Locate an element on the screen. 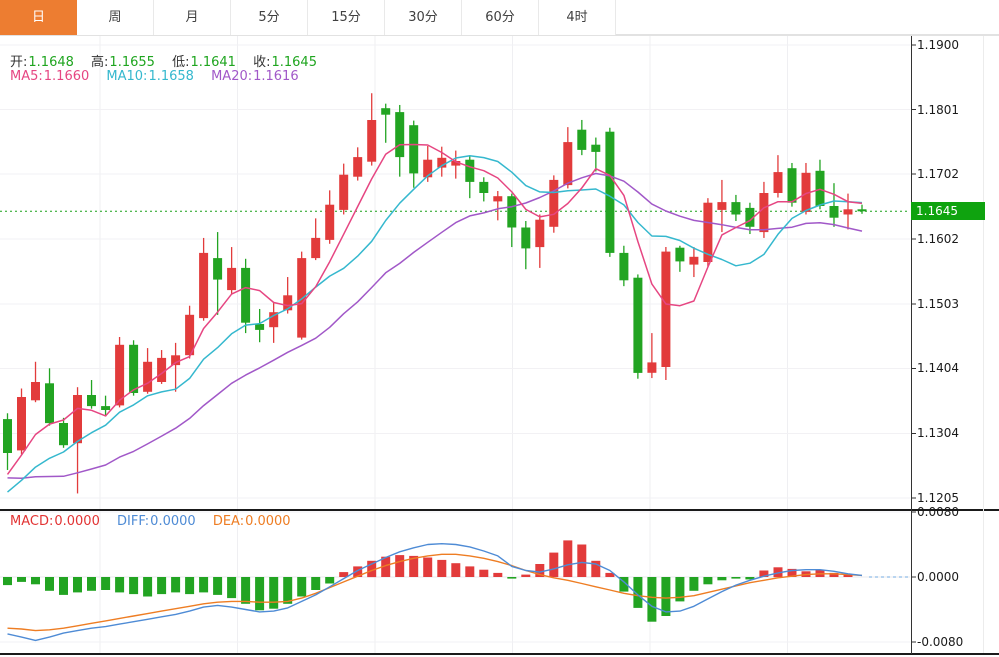  axis-tick-label: -0.0080 is located at coordinates (940, 642).